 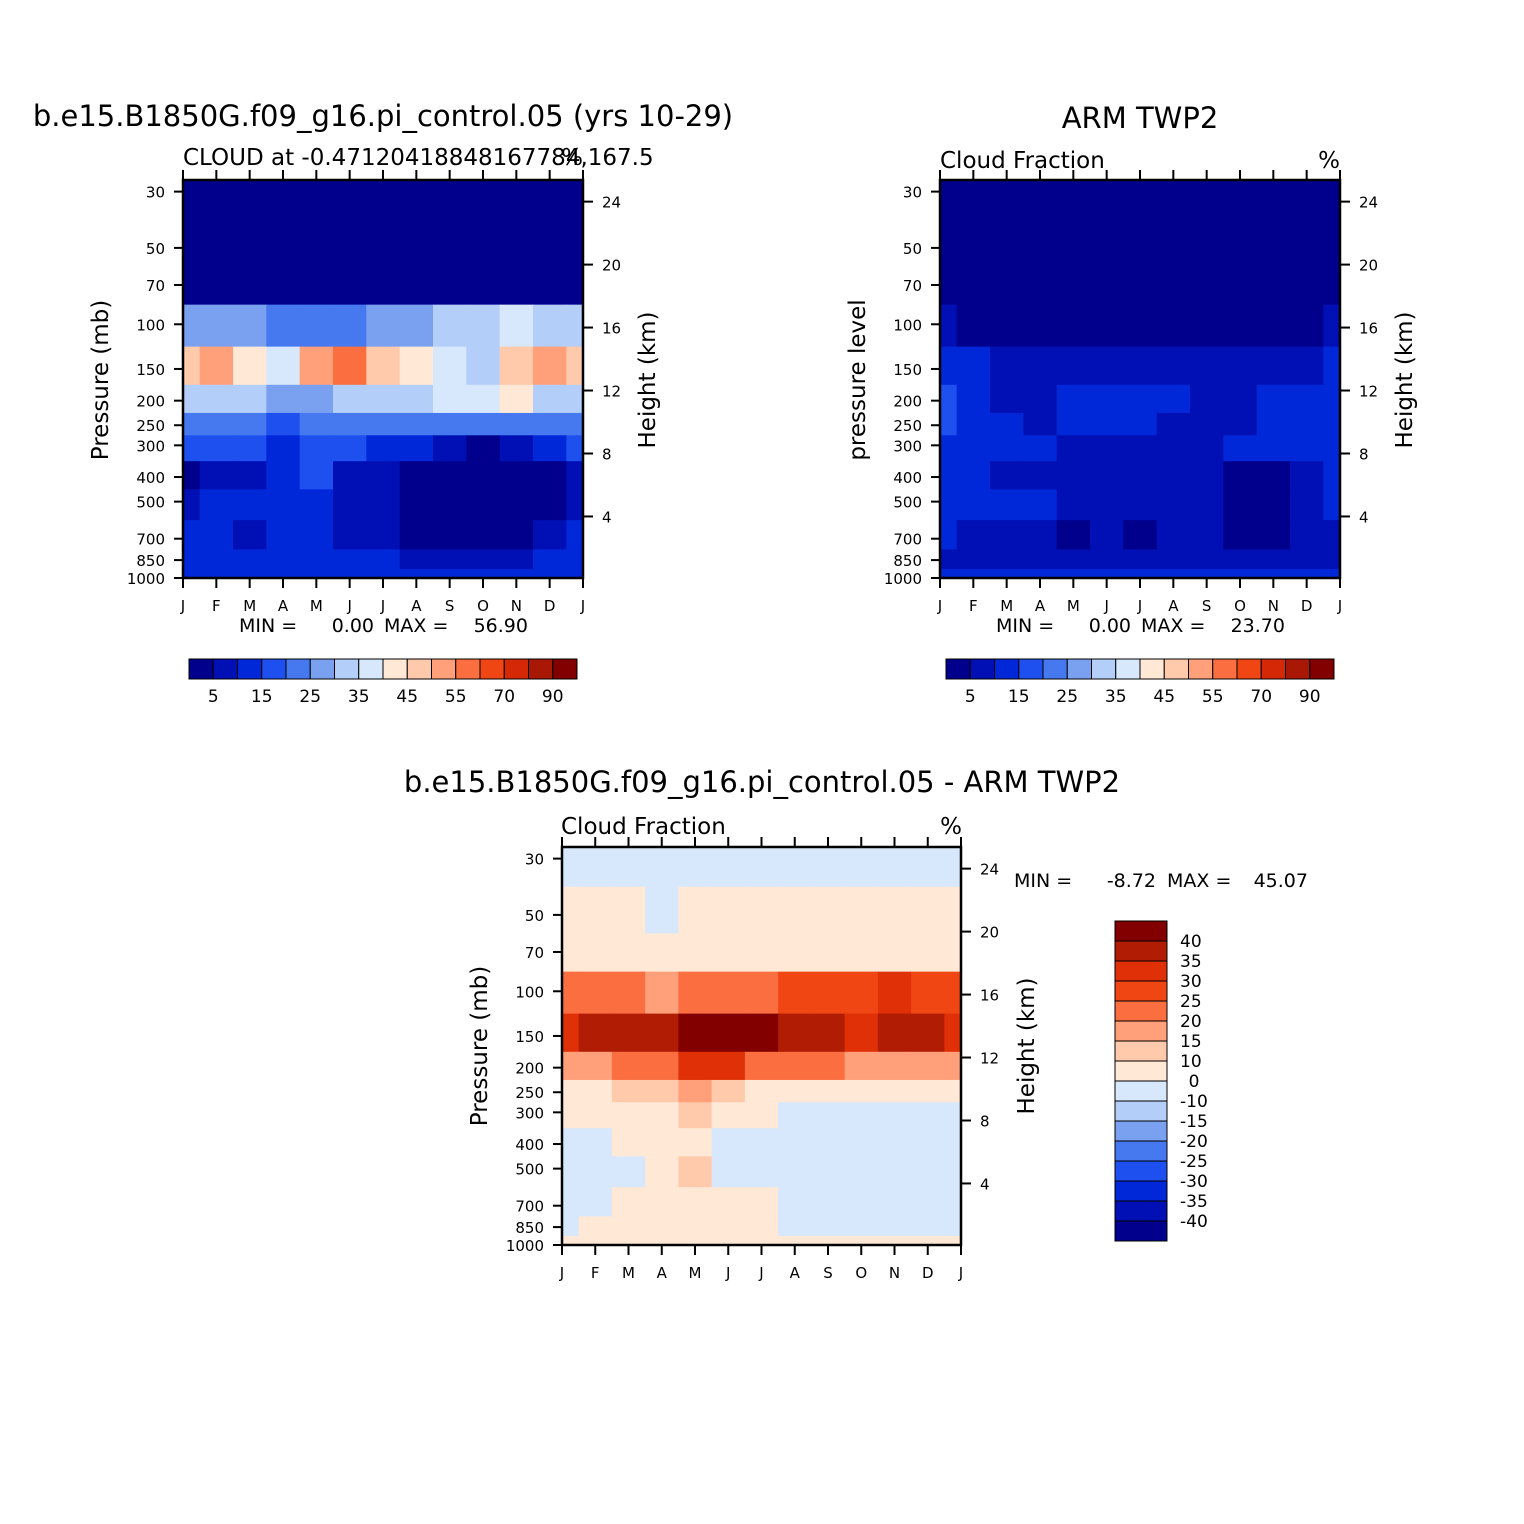 I want to click on obs-ytick-label: 250, so click(x=907, y=426).